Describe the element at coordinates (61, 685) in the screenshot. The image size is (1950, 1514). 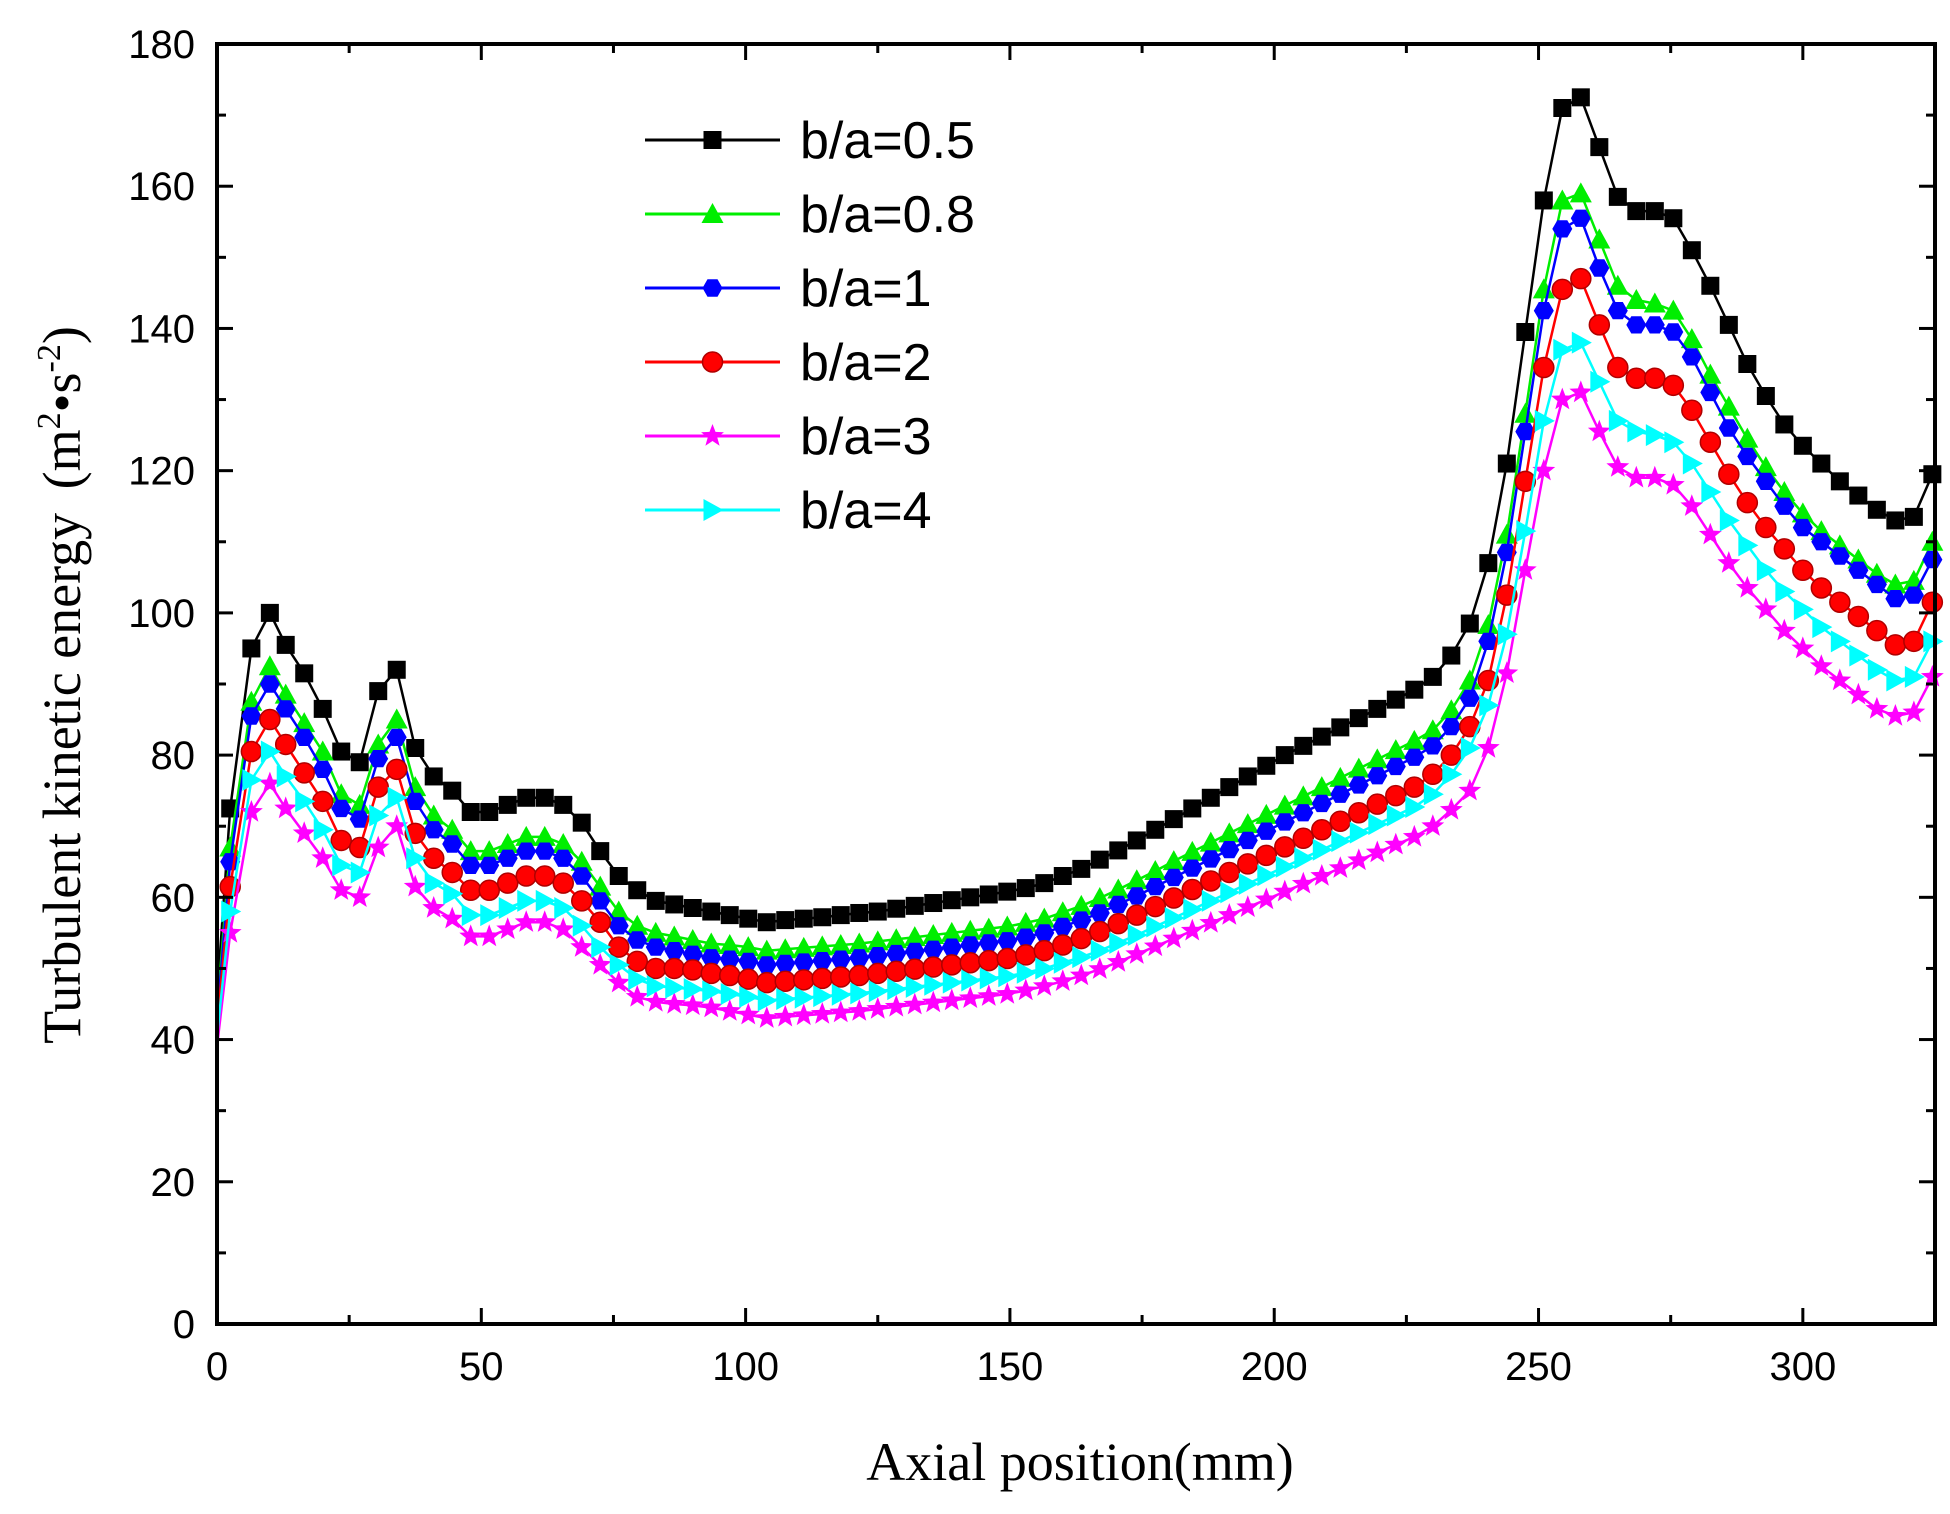
I see `y-axis-title: Turbulent kinetic energy (m2•s-2)` at that location.